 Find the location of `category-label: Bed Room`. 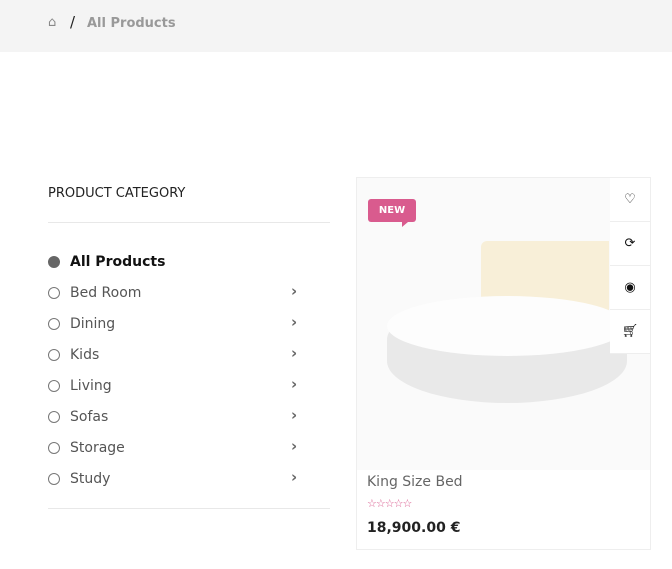

category-label: Bed Room is located at coordinates (106, 293).